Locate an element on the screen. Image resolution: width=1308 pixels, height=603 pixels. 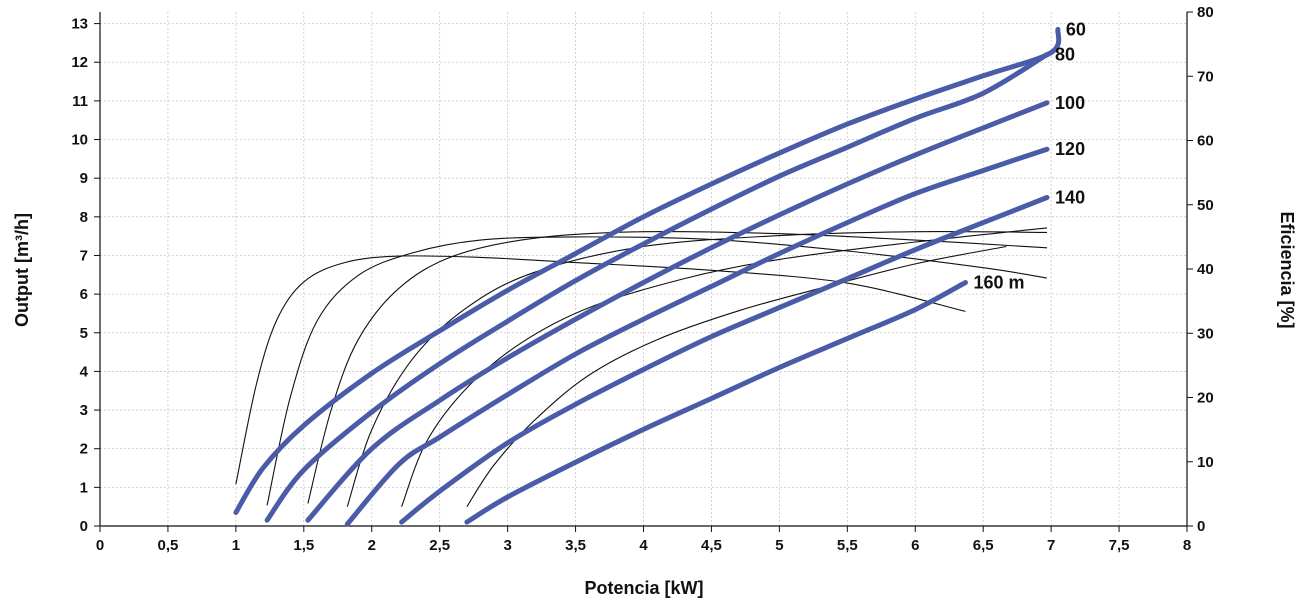
y-tick-label-0: 0 is located at coordinates (84, 526).